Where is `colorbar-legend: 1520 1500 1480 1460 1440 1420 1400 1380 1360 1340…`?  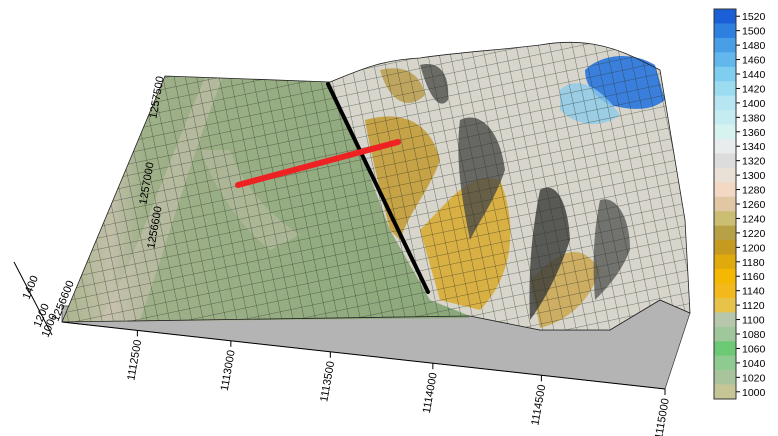 colorbar-legend: 1520 1500 1480 1460 1440 1420 1400 1380 1360 1340… is located at coordinates (739, 204).